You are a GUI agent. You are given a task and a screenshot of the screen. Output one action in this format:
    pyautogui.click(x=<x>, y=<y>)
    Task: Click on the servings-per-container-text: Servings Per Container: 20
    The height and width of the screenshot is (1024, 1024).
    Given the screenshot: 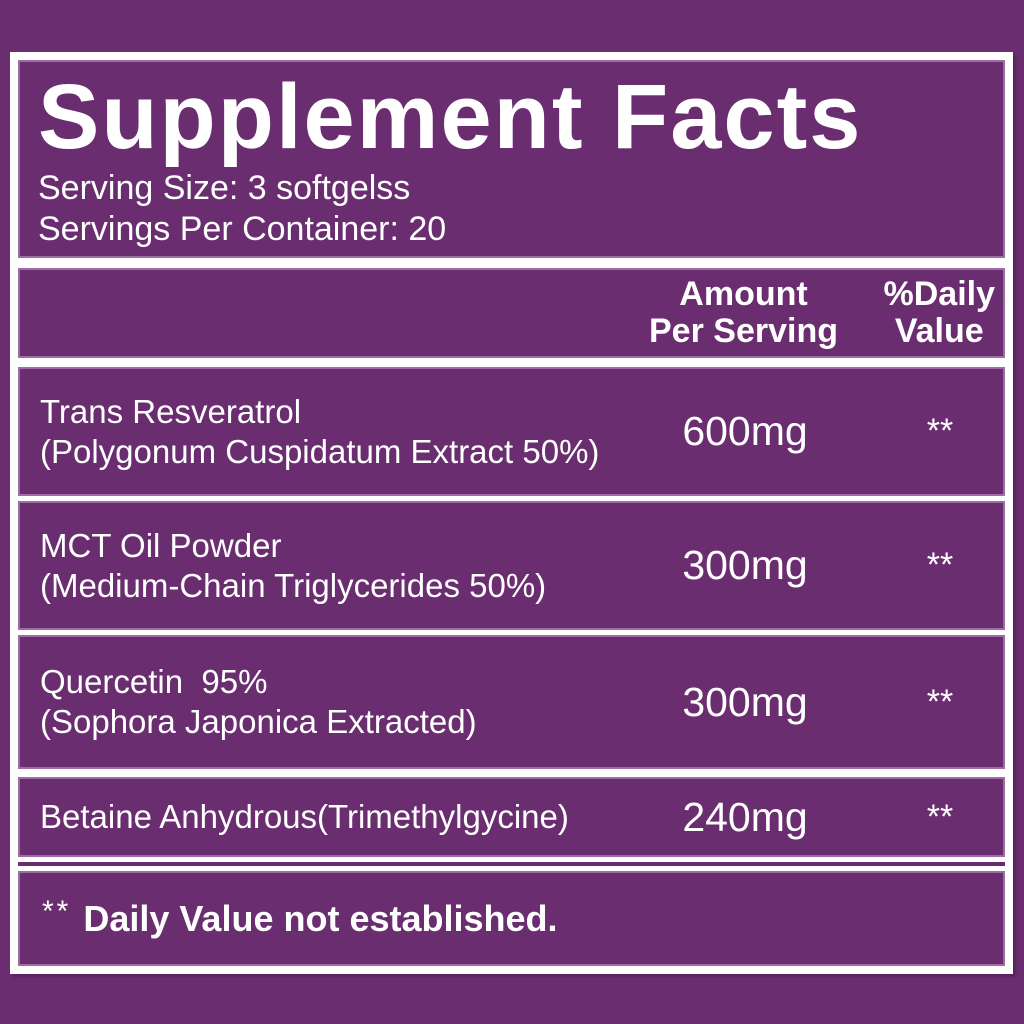 What is the action you would take?
    pyautogui.click(x=242, y=229)
    